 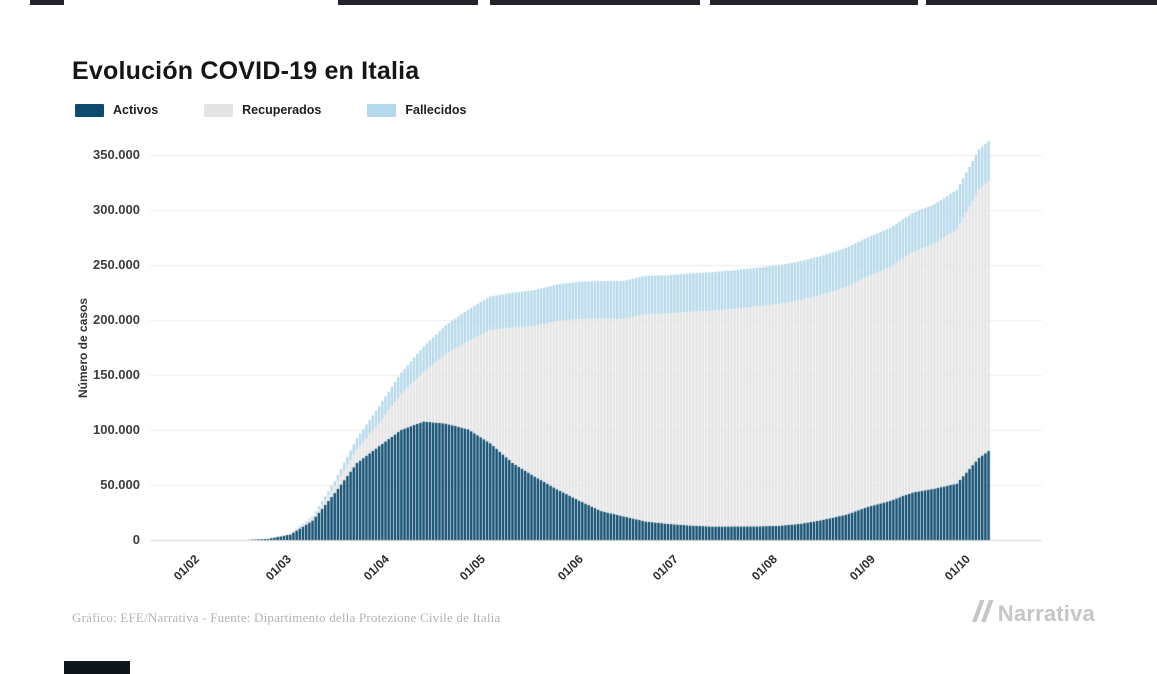 I want to click on brand-logo: Narrativa, so click(x=1032, y=613).